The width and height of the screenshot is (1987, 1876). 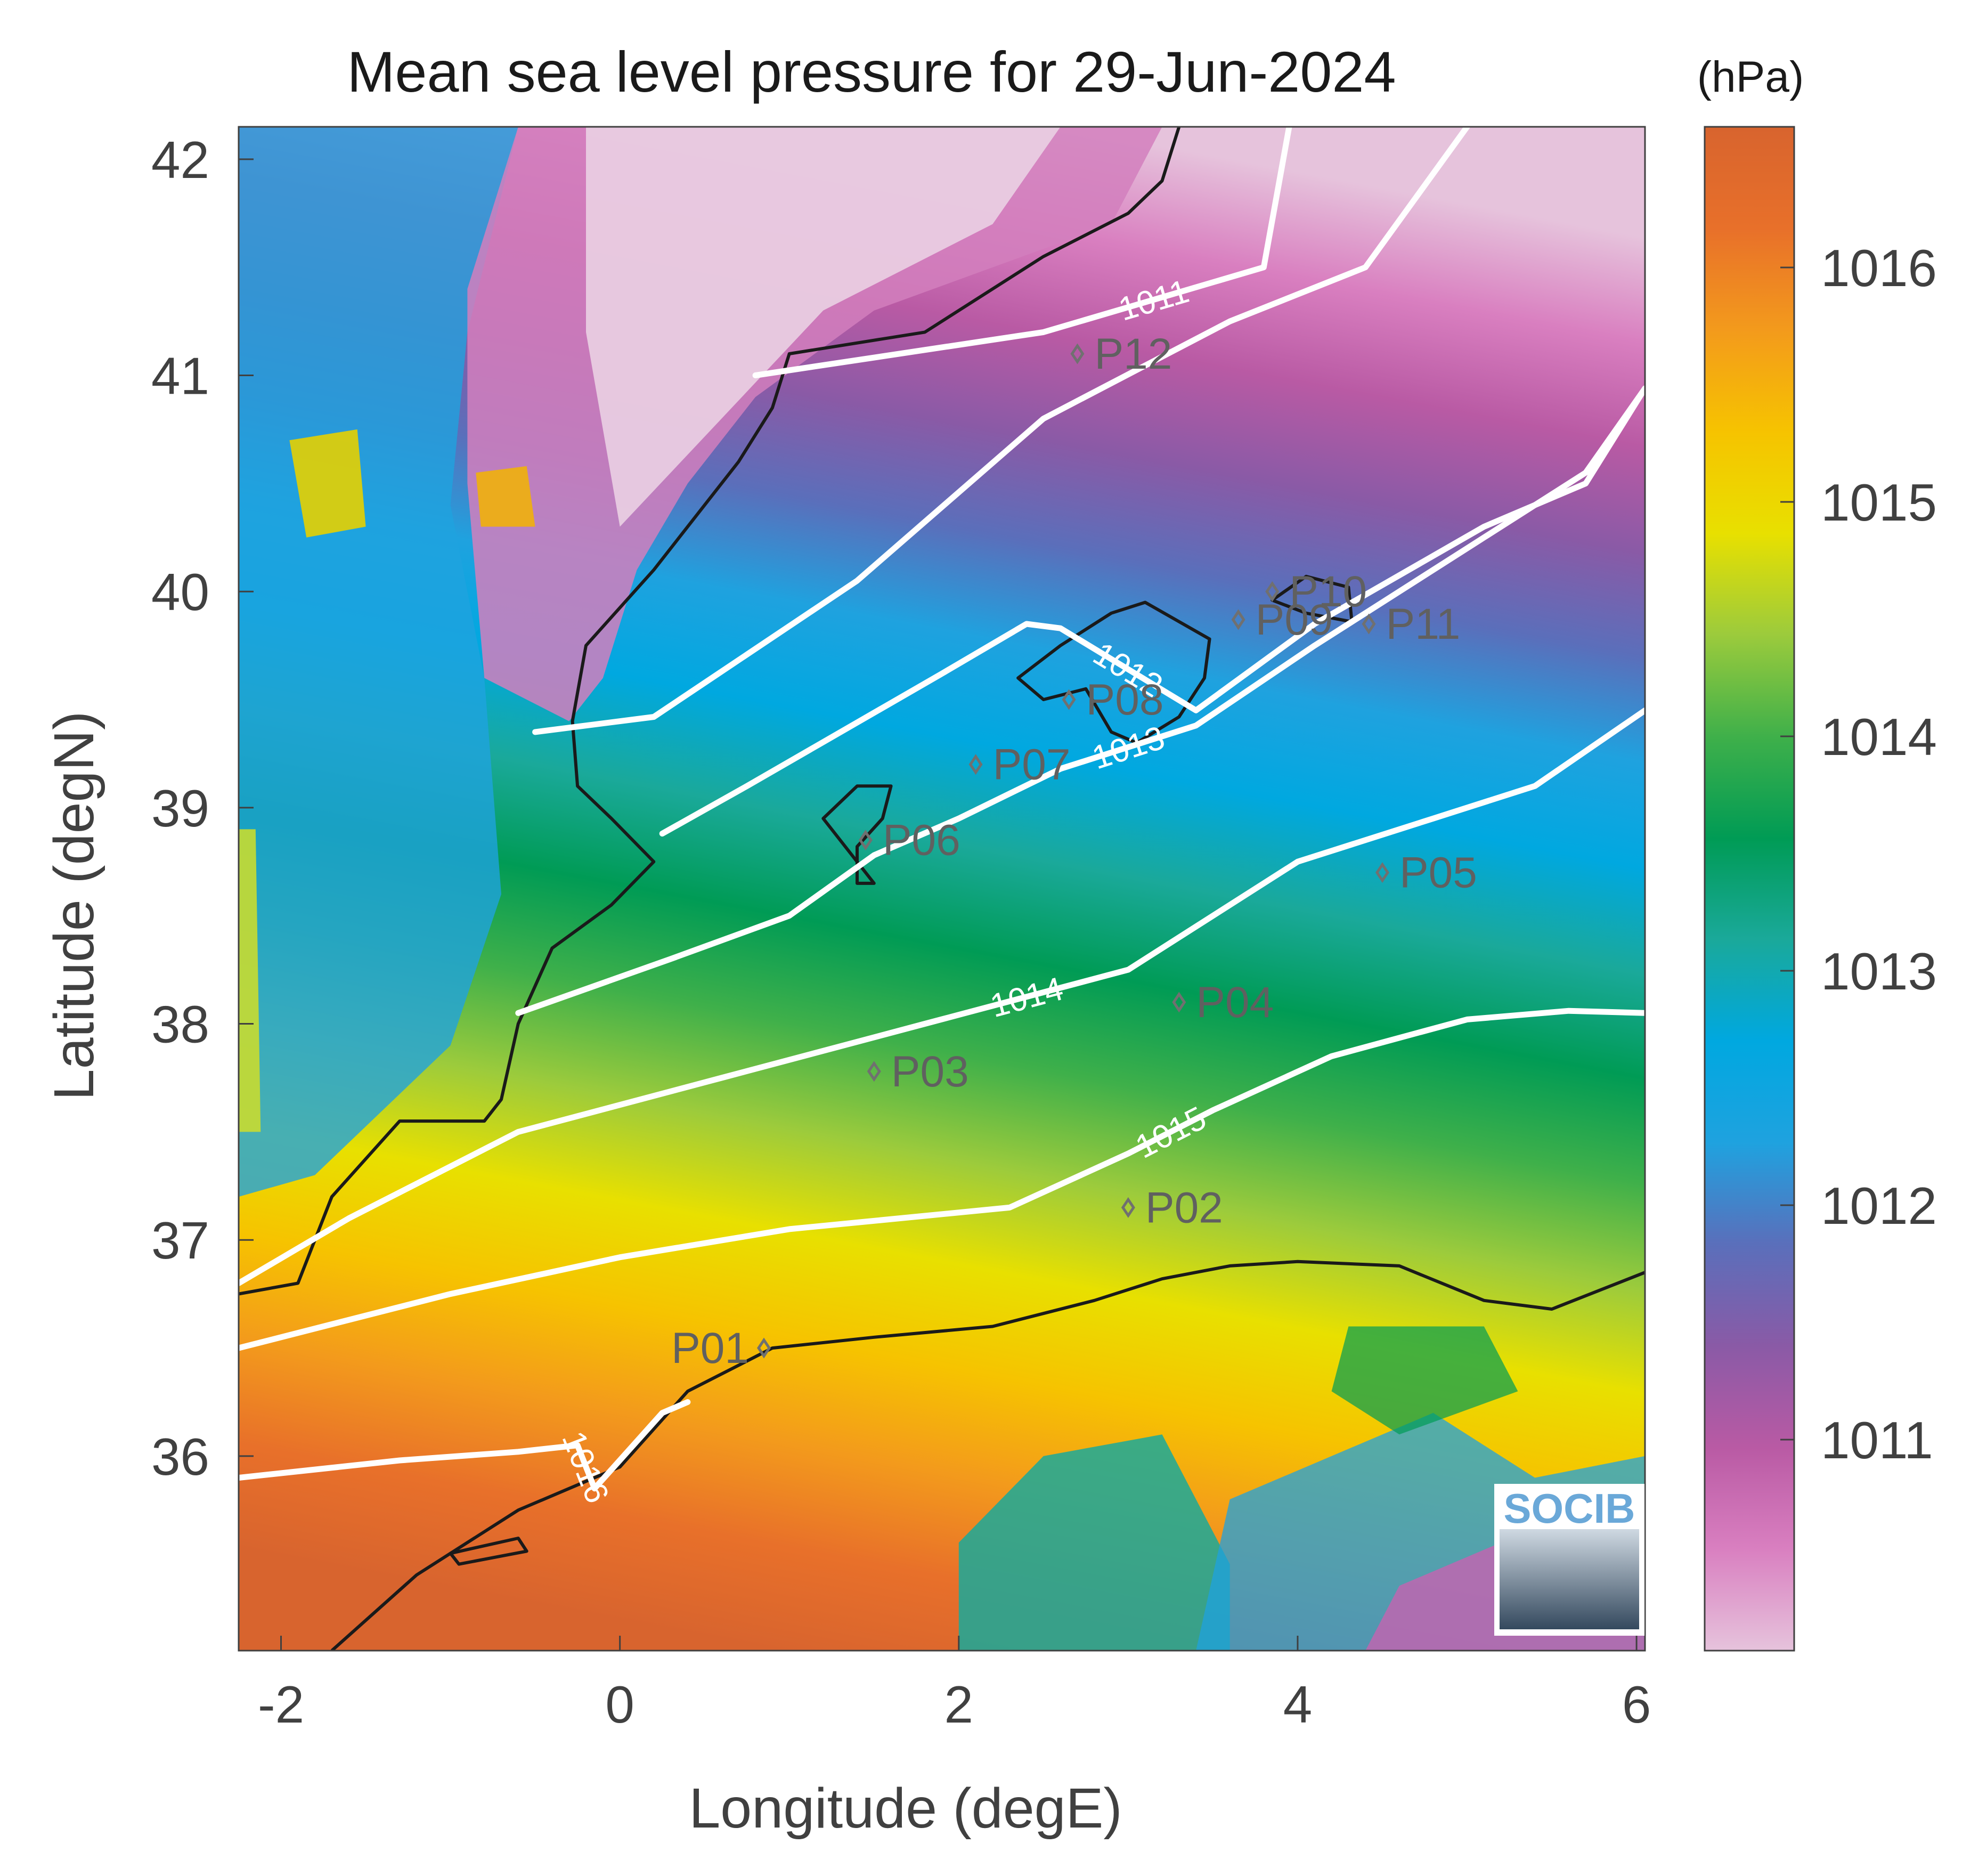 I want to click on station-label-P02: P02, so click(x=1184, y=1207).